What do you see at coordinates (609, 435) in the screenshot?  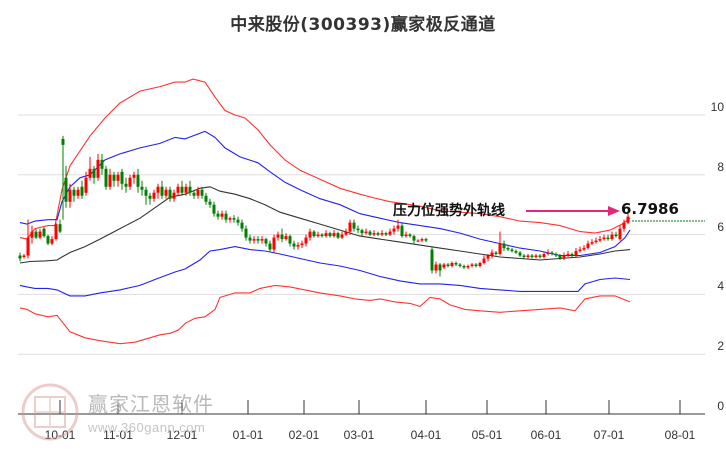 I see `x-tick-label: 07-01` at bounding box center [609, 435].